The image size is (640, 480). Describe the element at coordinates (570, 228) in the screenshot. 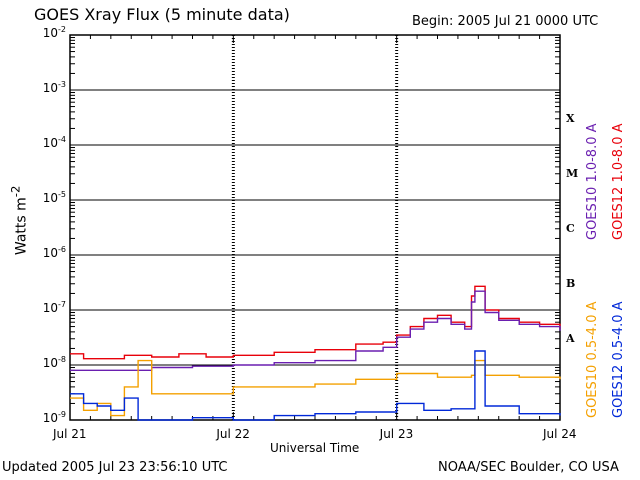

I see `flare-class-C: C` at that location.